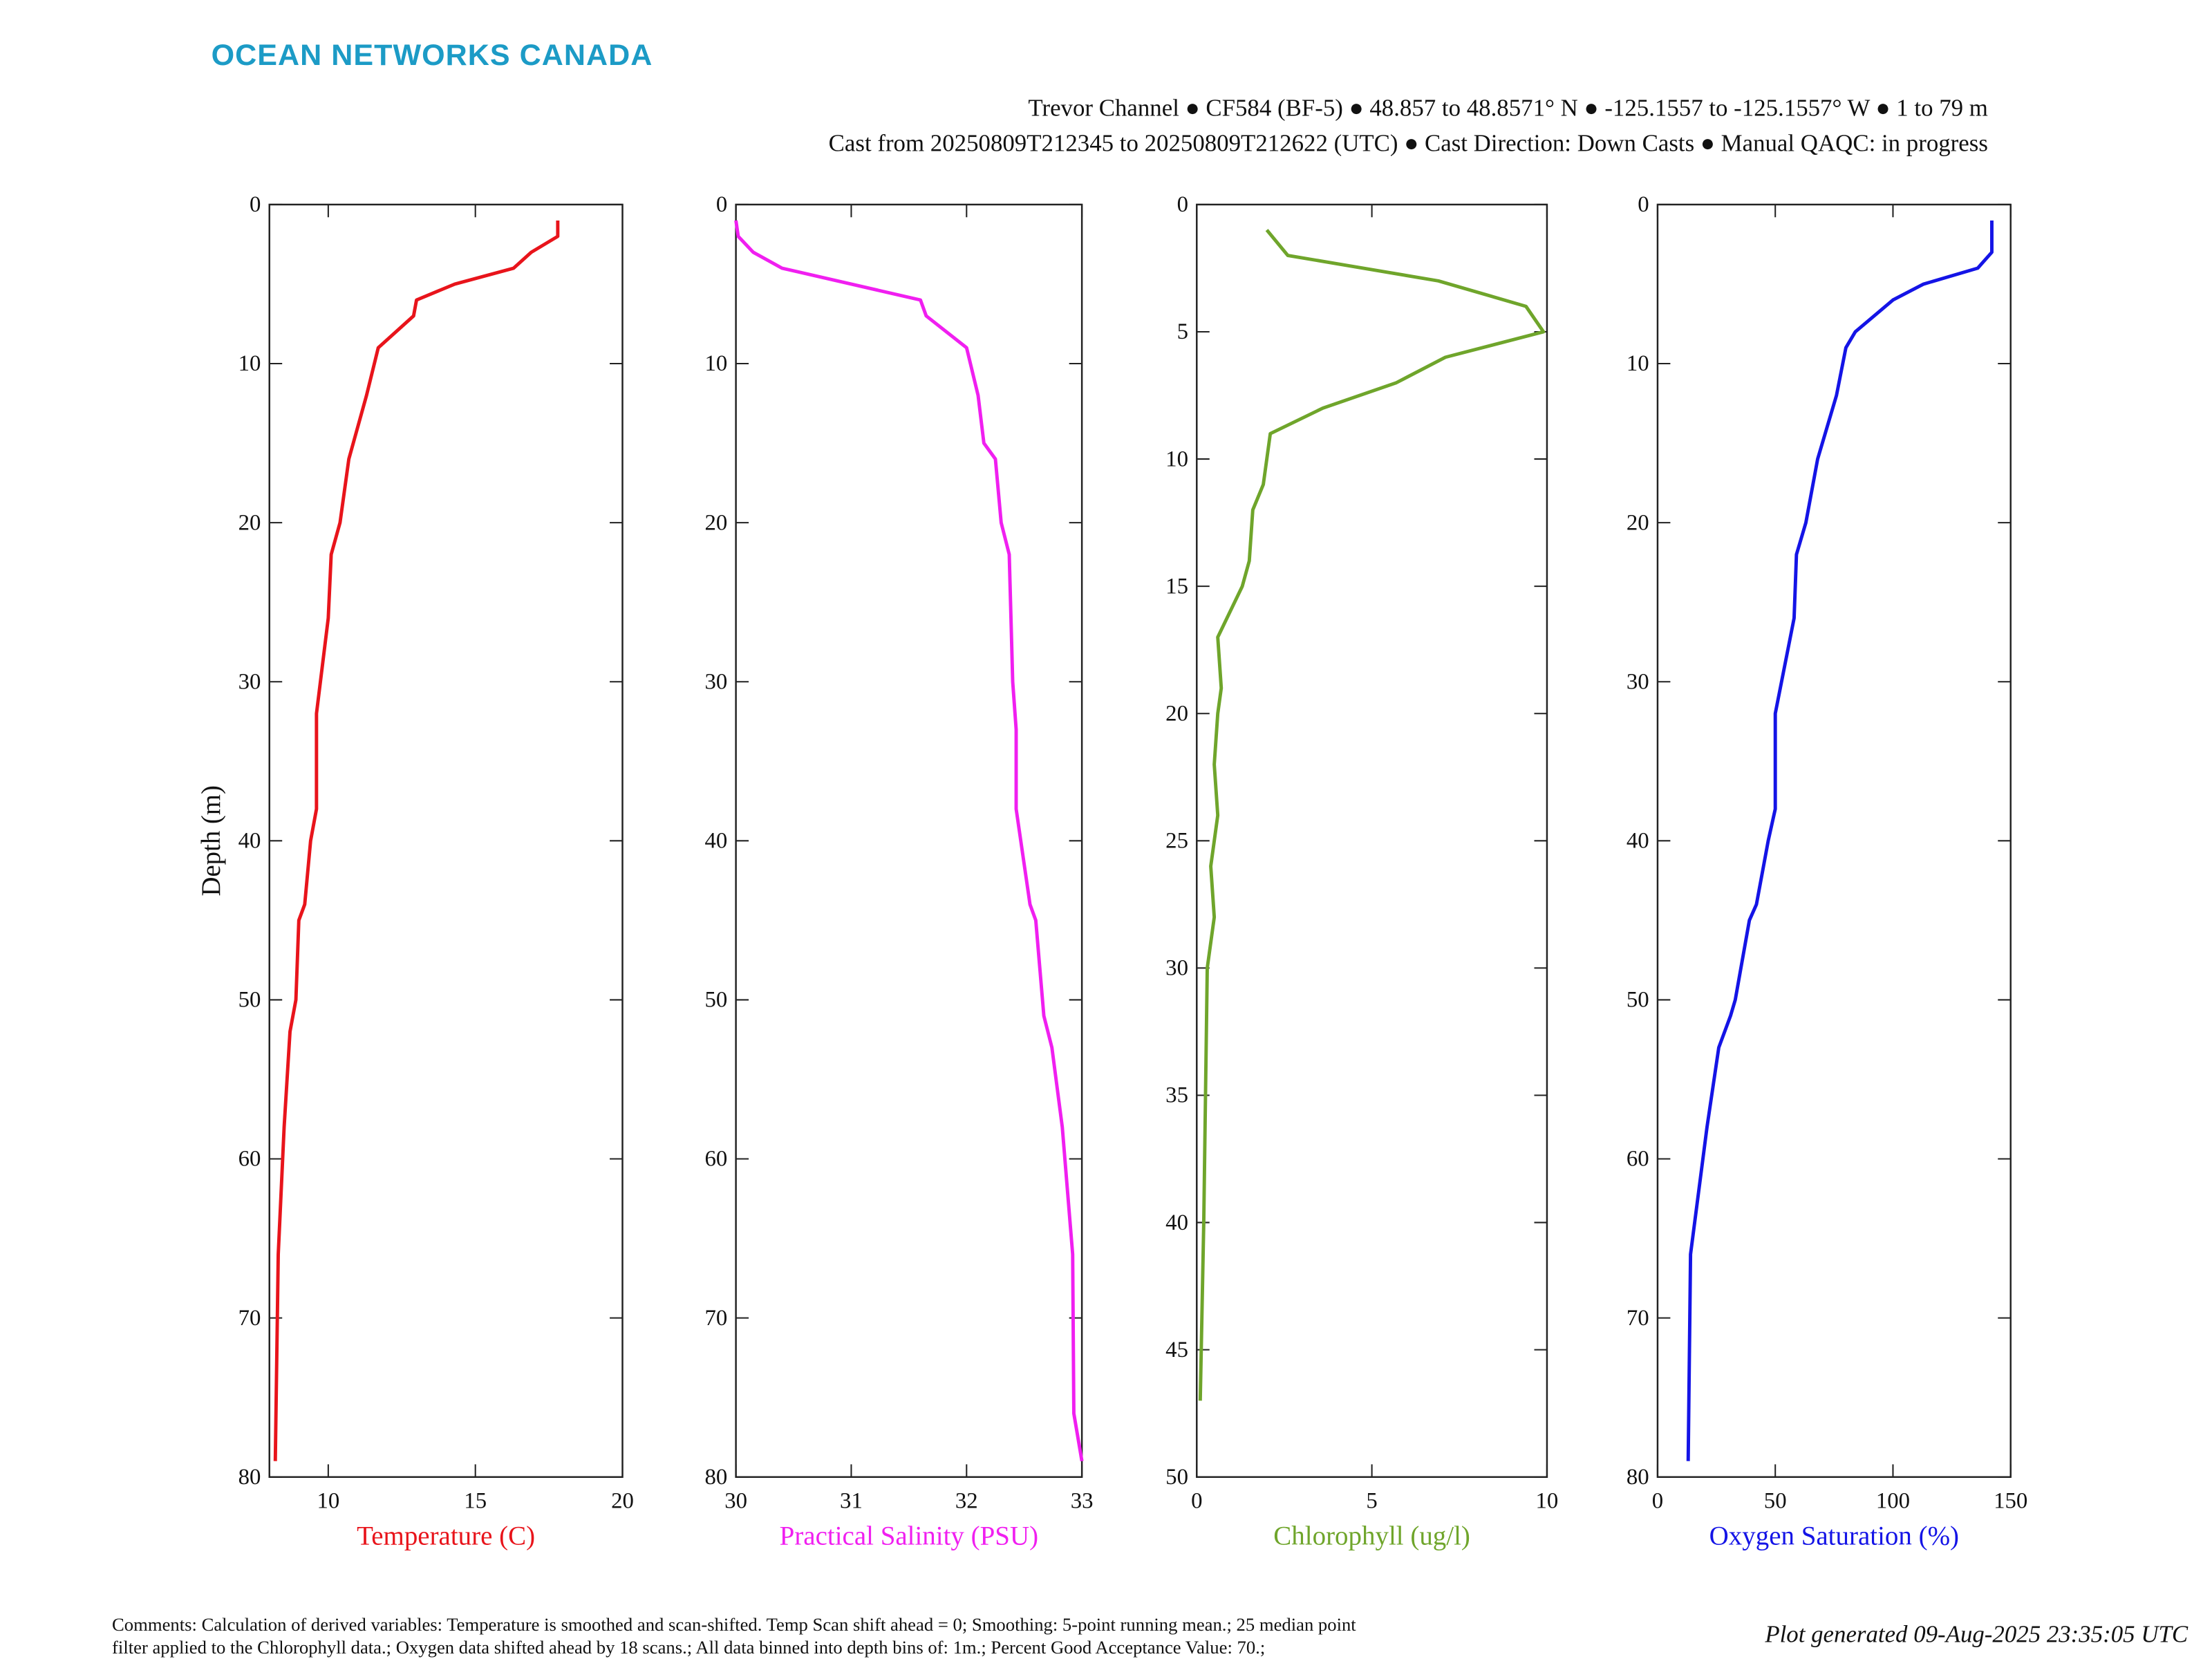 The height and width of the screenshot is (1659, 2212). Describe the element at coordinates (852, 1502) in the screenshot. I see `x-tick-label: 31` at that location.